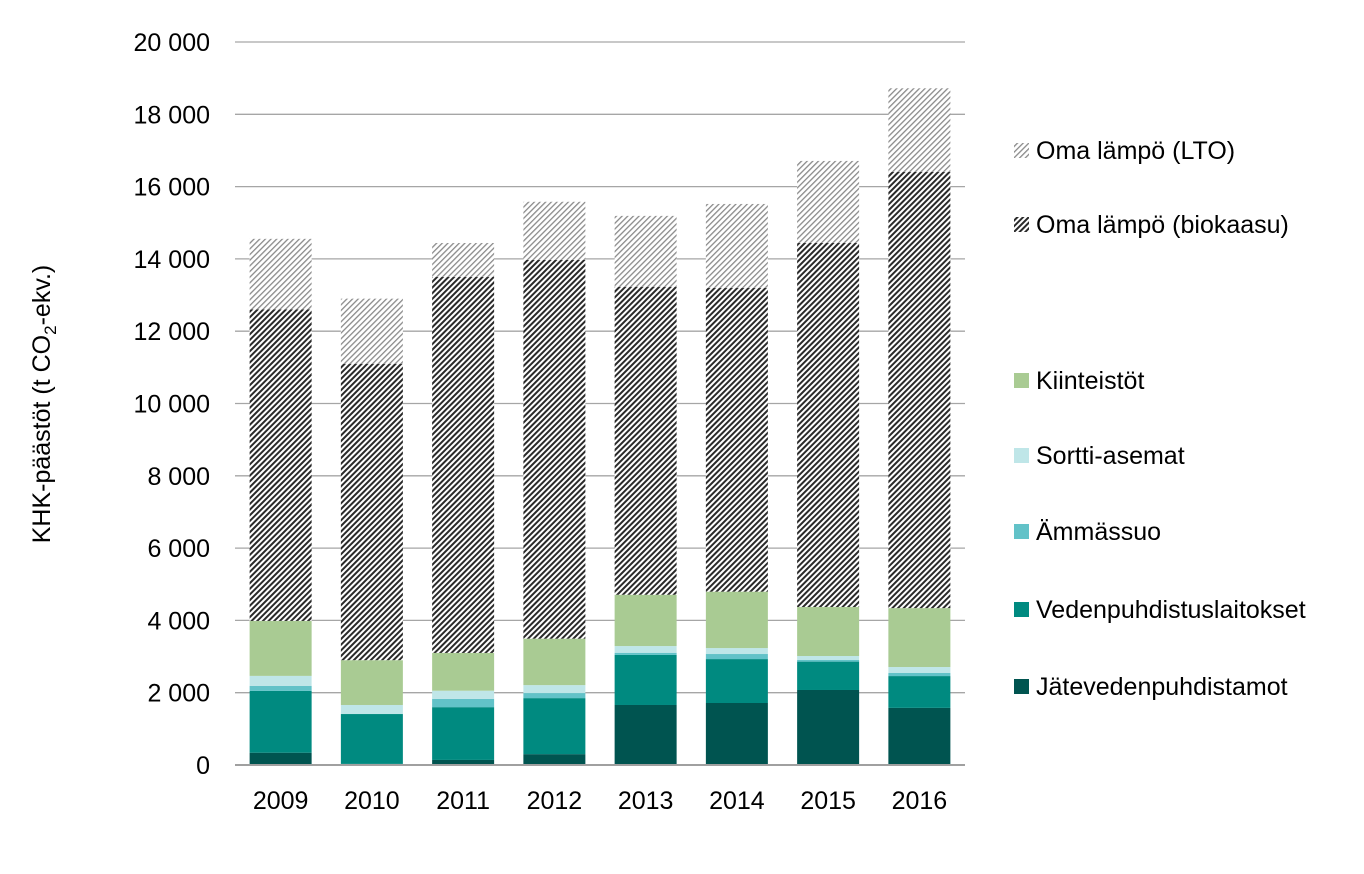  I want to click on x-tick-label: 2012, so click(555, 801).